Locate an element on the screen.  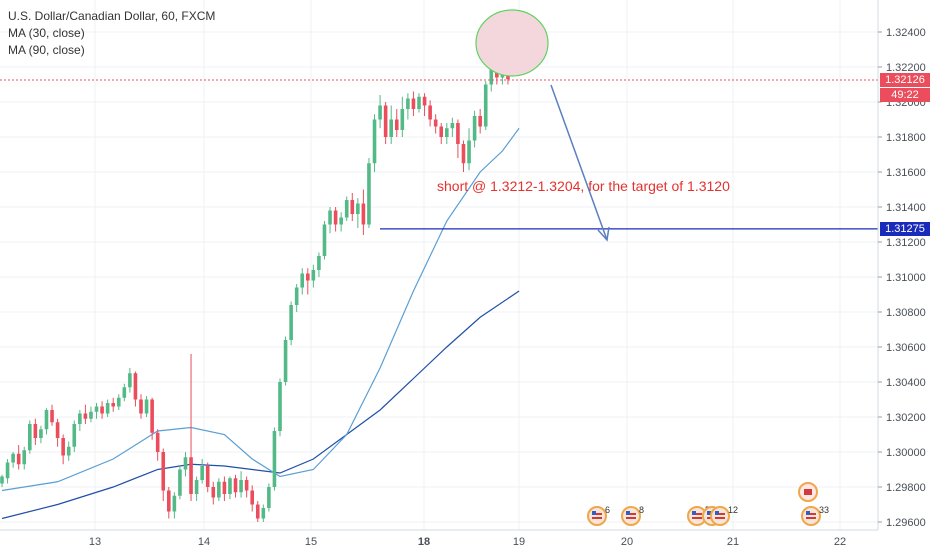
chart-title: U.S. Dollar/Canadian Dollar, 60, FXCM is located at coordinates (112, 16).